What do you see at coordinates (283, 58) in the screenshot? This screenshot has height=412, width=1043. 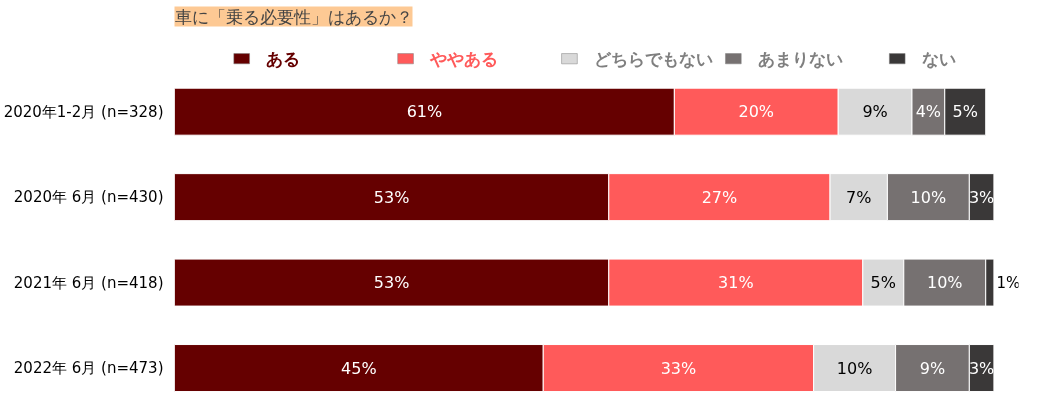 I see `legend-label: ある` at bounding box center [283, 58].